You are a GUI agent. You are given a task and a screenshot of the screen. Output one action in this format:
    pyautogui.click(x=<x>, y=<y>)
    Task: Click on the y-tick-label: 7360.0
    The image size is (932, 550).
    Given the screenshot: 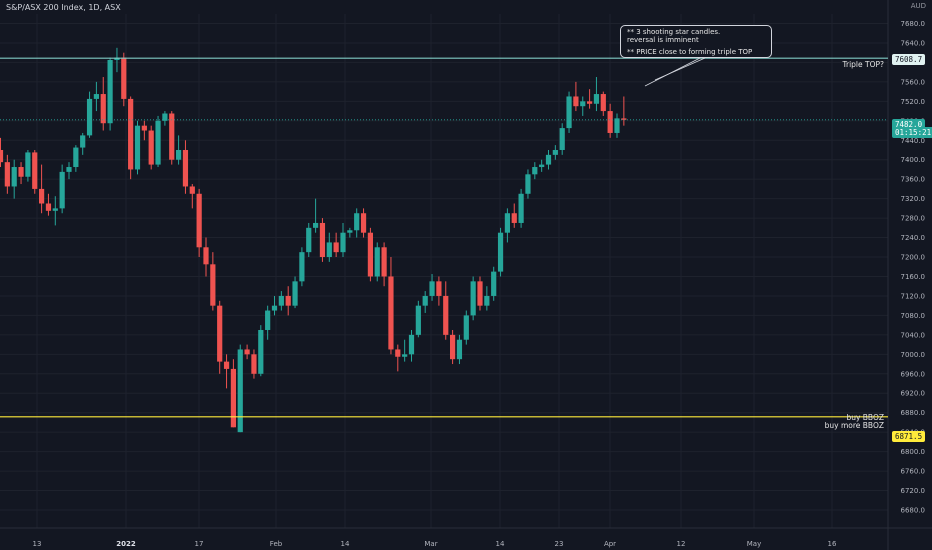 What is the action you would take?
    pyautogui.click(x=913, y=180)
    